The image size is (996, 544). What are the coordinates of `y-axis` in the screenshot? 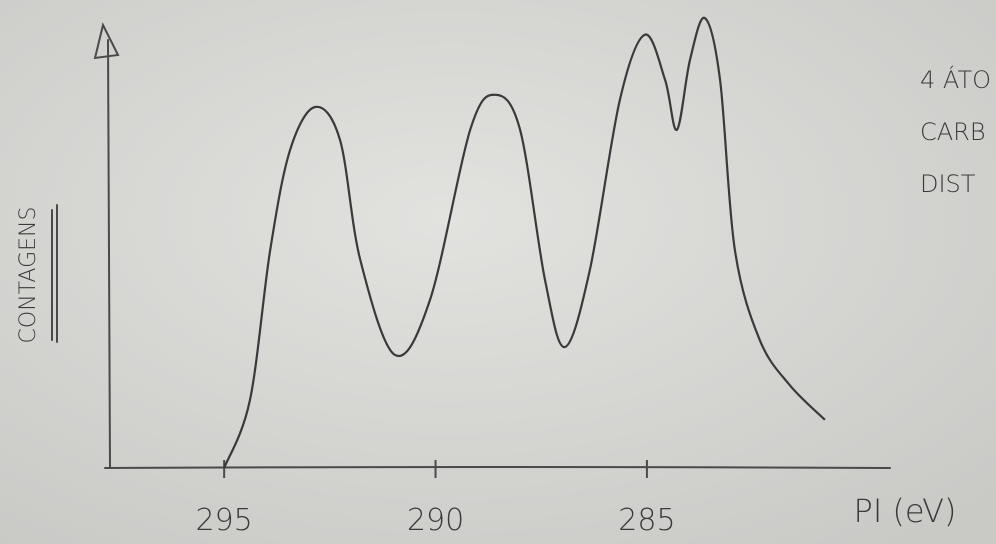 It's located at (109, 254).